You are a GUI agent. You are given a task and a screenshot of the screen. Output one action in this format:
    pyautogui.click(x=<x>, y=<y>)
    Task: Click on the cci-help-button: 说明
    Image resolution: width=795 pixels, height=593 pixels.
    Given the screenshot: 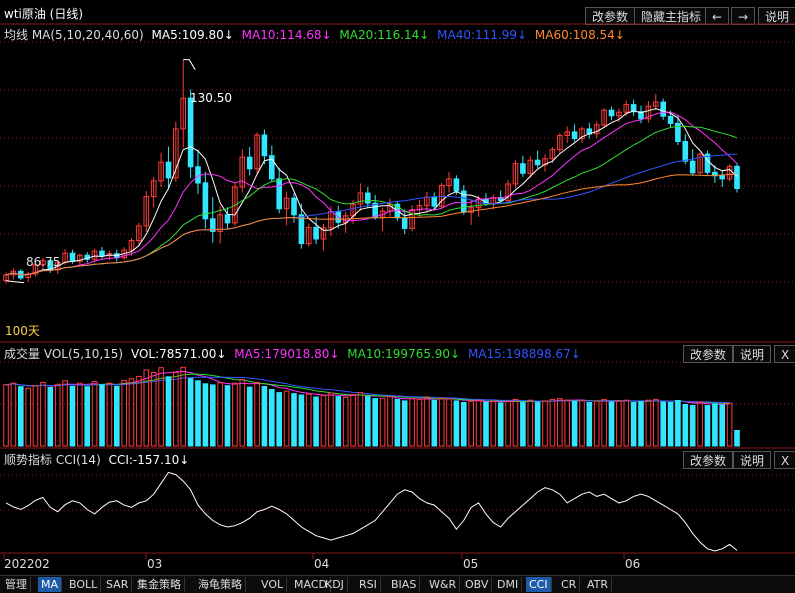 What is the action you would take?
    pyautogui.click(x=752, y=460)
    